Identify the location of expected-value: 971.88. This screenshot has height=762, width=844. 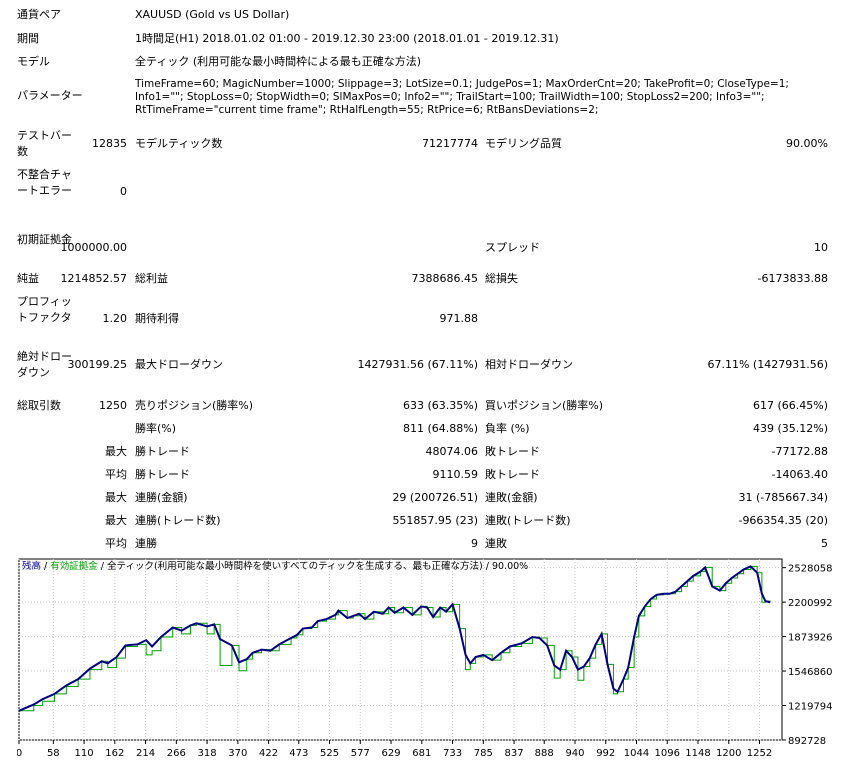
(459, 318).